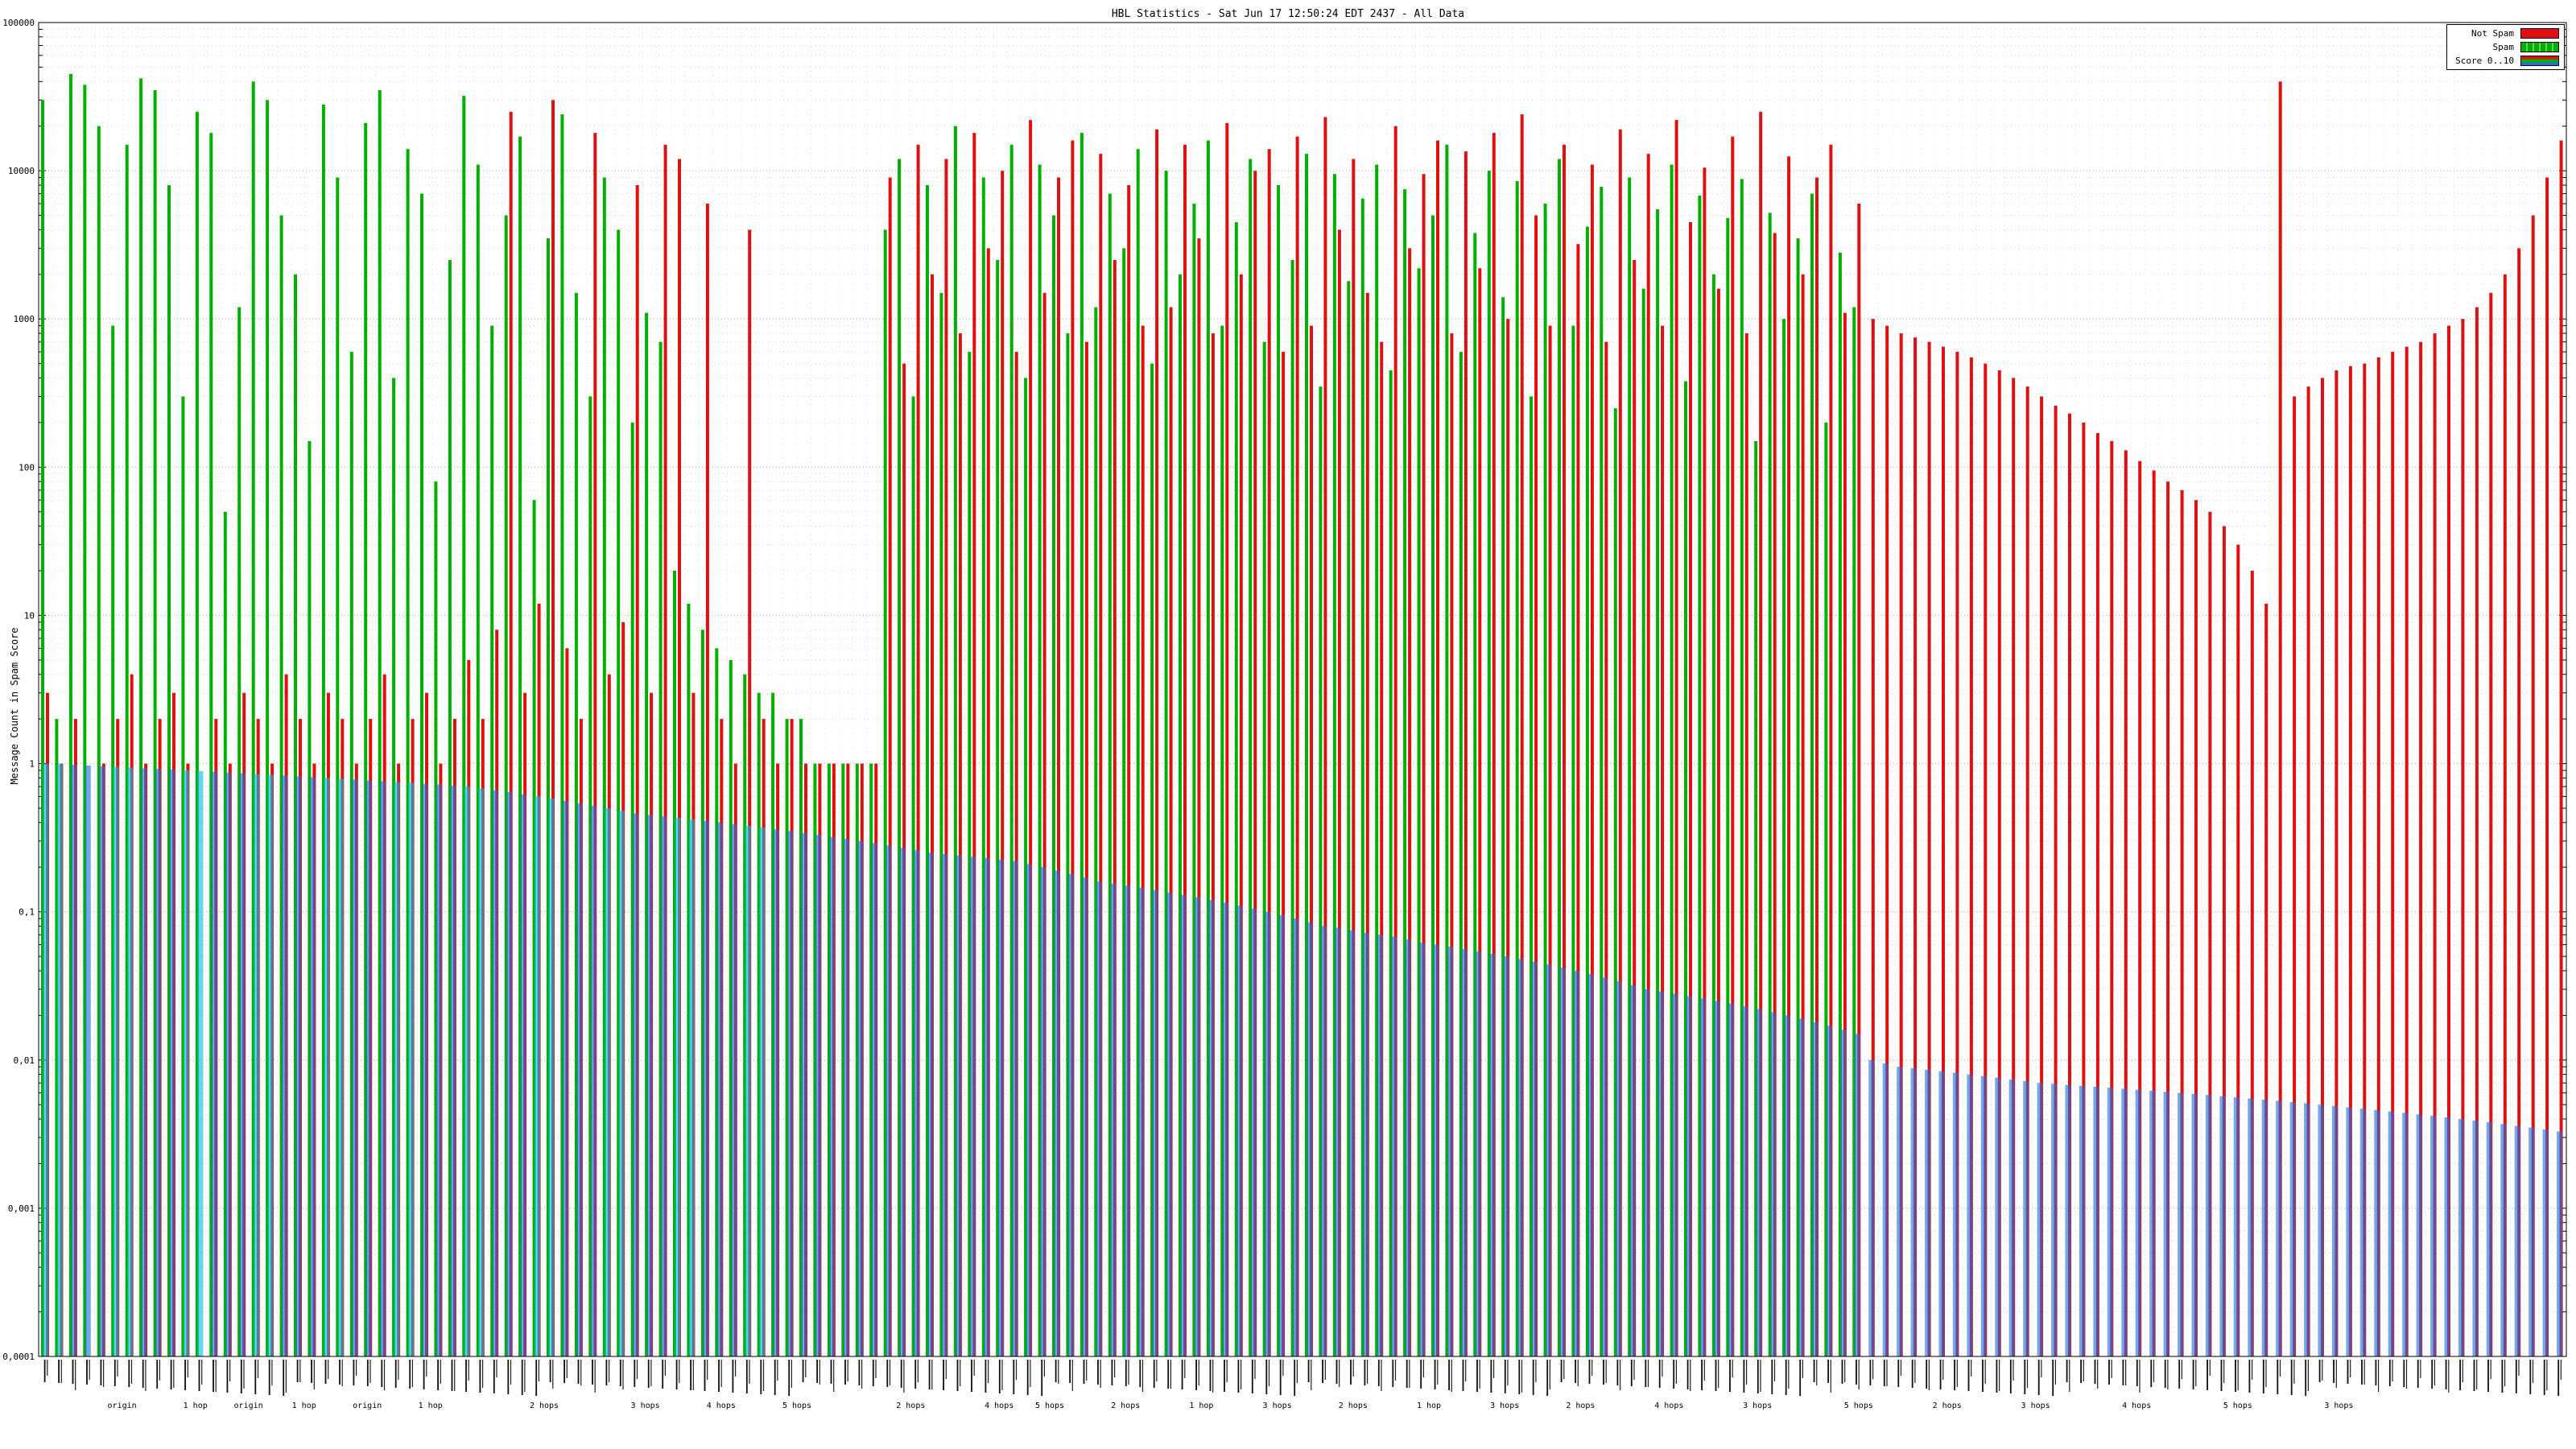  Describe the element at coordinates (2484, 61) in the screenshot. I see `legend-label-score: Score 0..10` at that location.